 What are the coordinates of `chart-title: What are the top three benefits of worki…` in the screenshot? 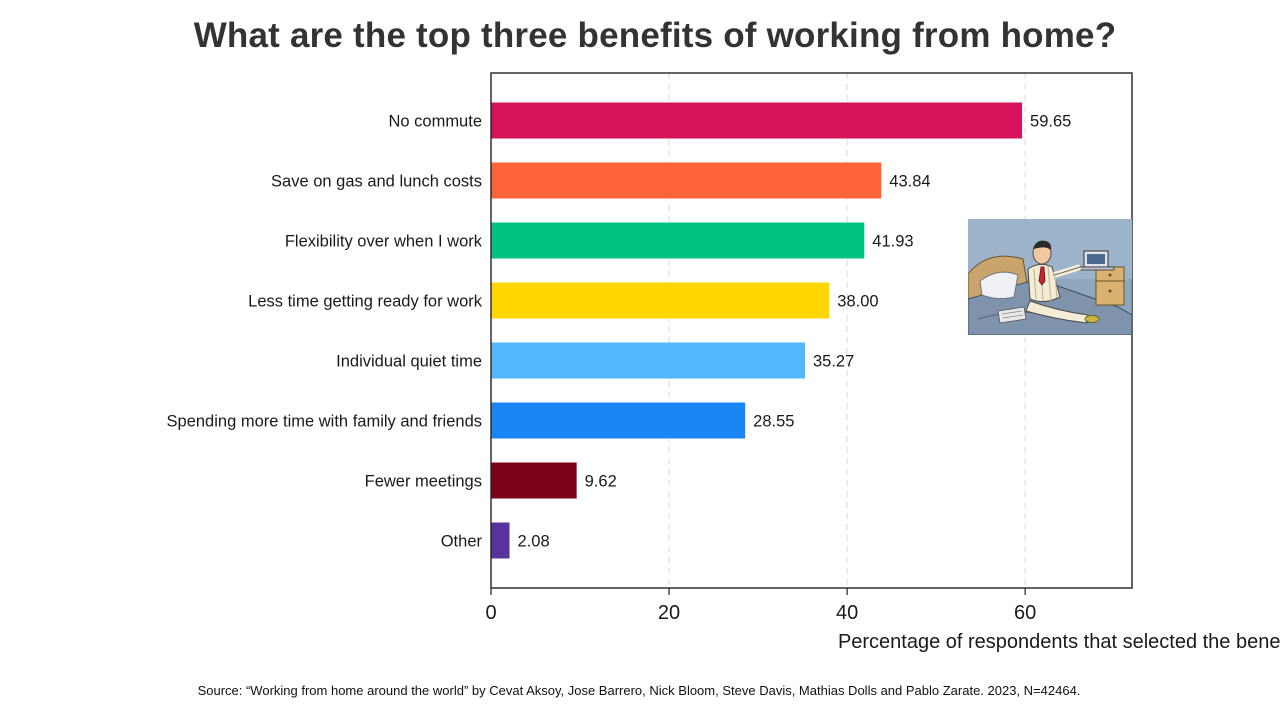 It's located at (655, 35).